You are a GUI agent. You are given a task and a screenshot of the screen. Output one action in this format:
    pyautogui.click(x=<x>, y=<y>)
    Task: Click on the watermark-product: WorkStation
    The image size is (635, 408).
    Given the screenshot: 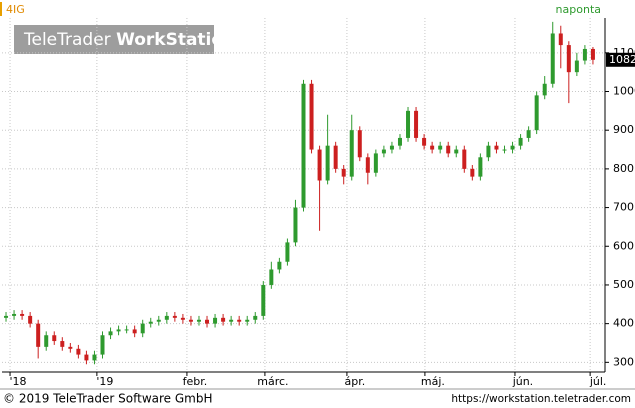 What is the action you would take?
    pyautogui.click(x=175, y=40)
    